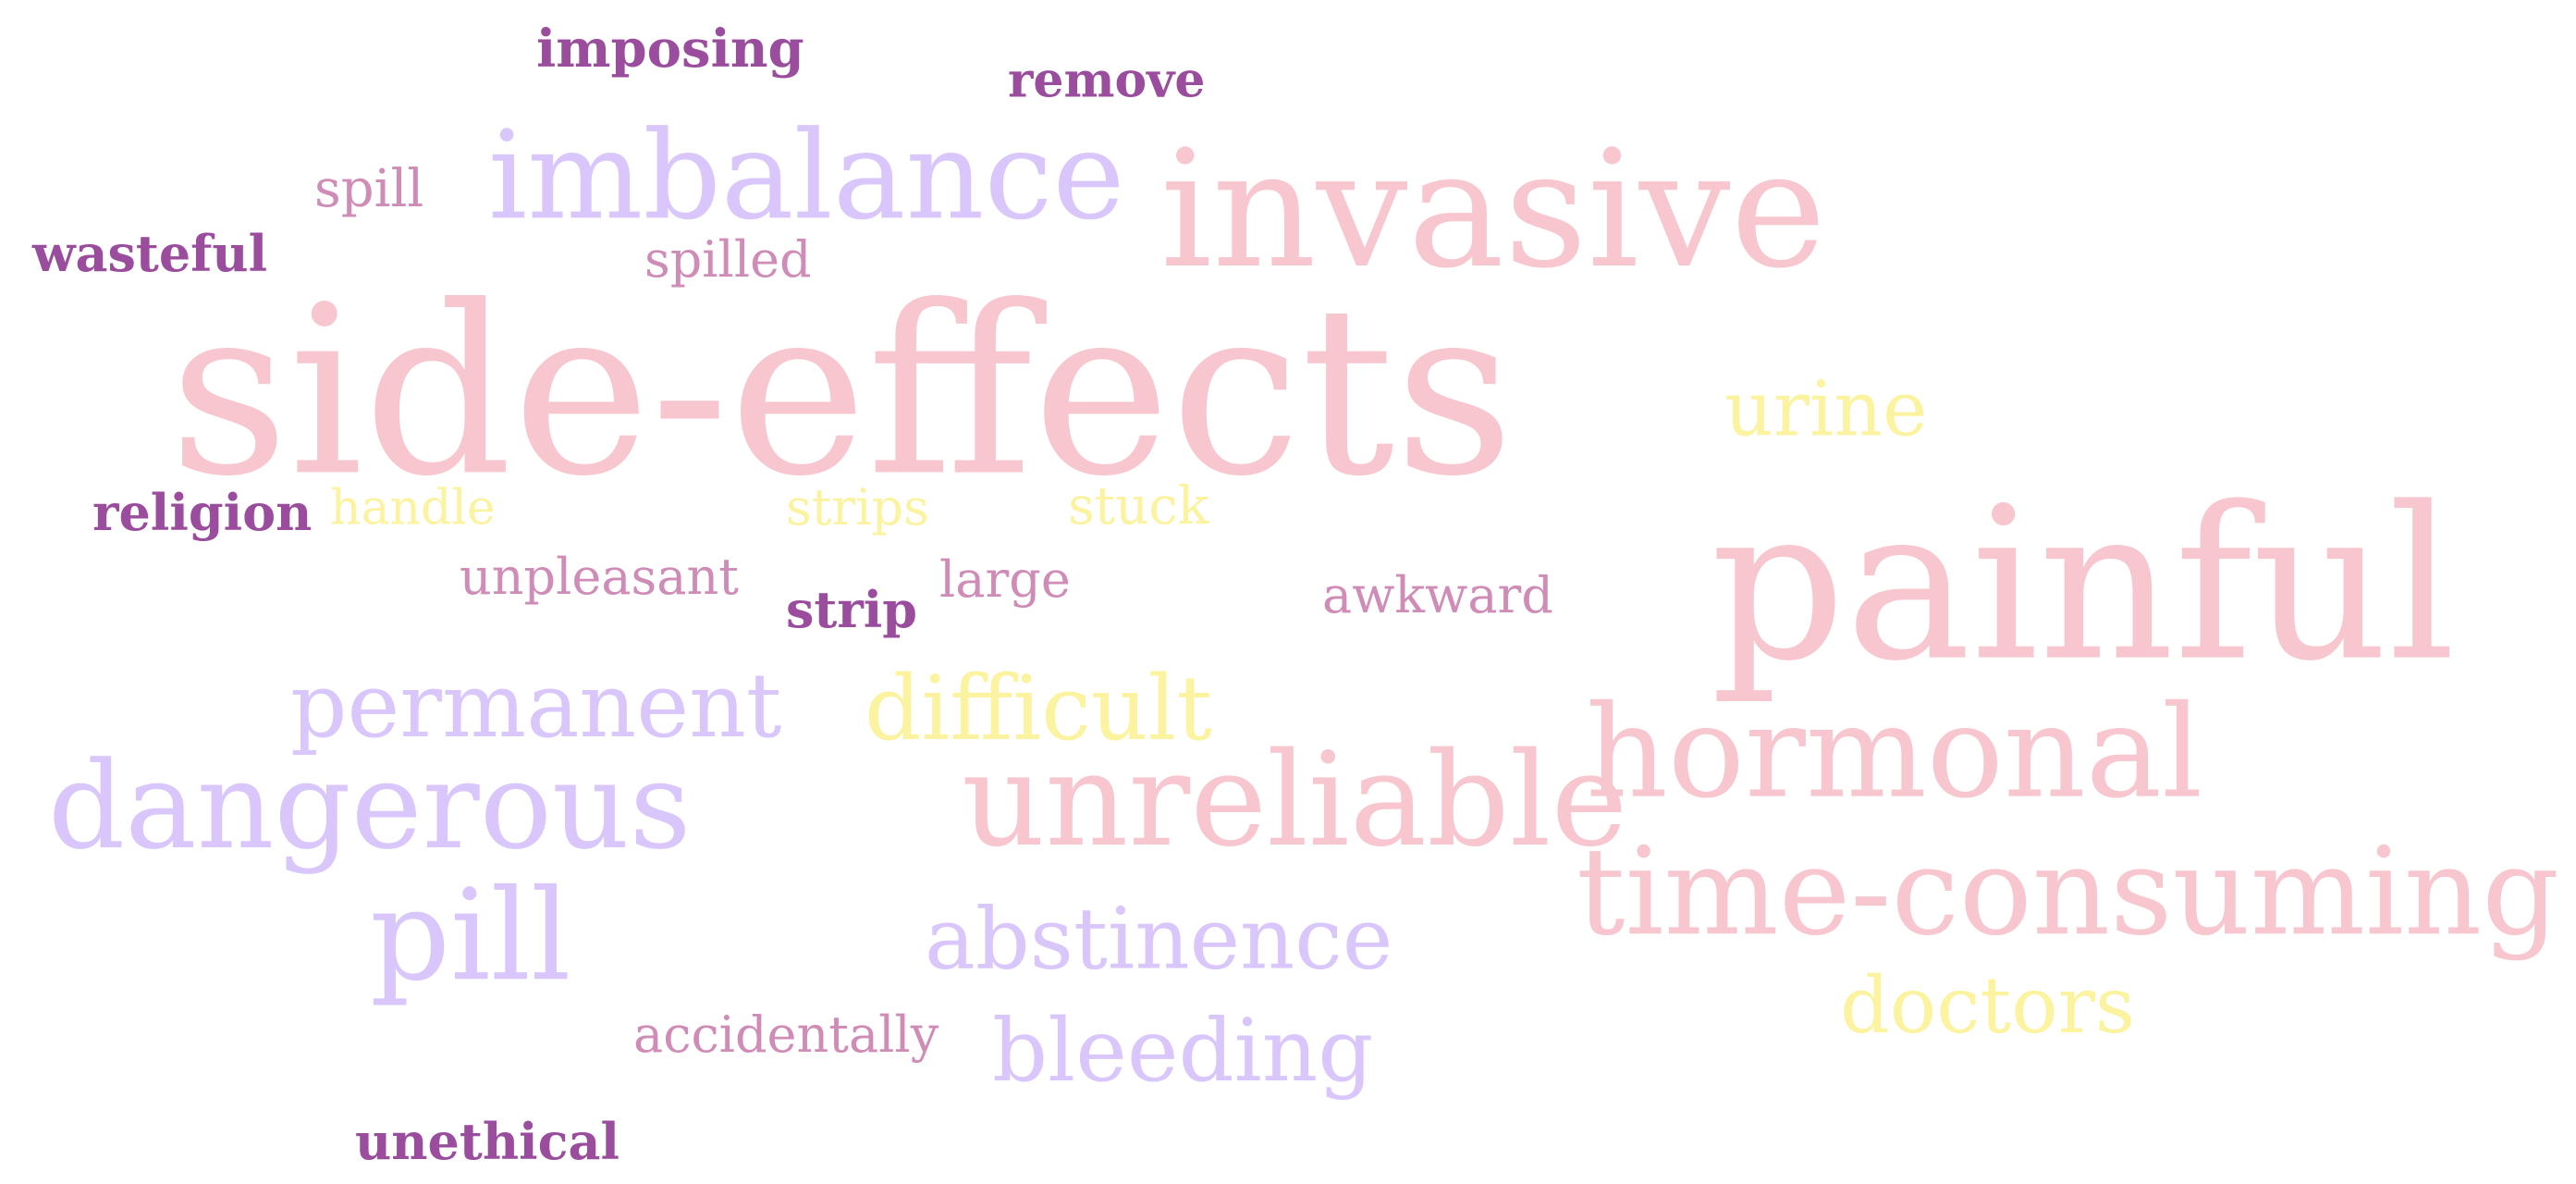 This screenshot has height=1184, width=2576. I want to click on word-accidentally: accidentally, so click(786, 1034).